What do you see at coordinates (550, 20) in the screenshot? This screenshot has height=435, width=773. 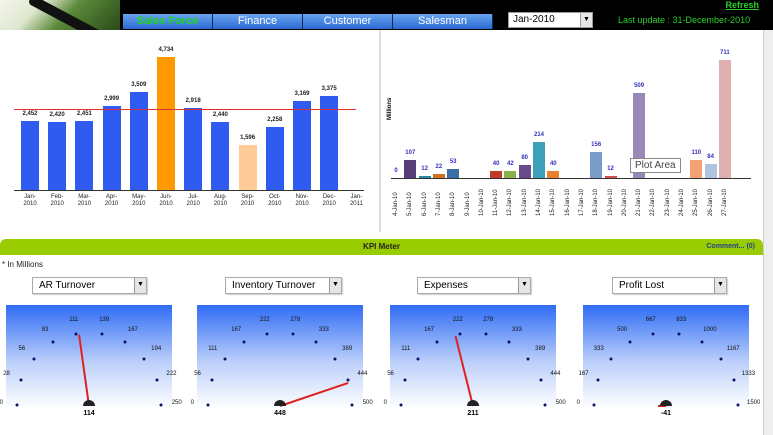 I see `month-select: Jan-2010 ▼` at bounding box center [550, 20].